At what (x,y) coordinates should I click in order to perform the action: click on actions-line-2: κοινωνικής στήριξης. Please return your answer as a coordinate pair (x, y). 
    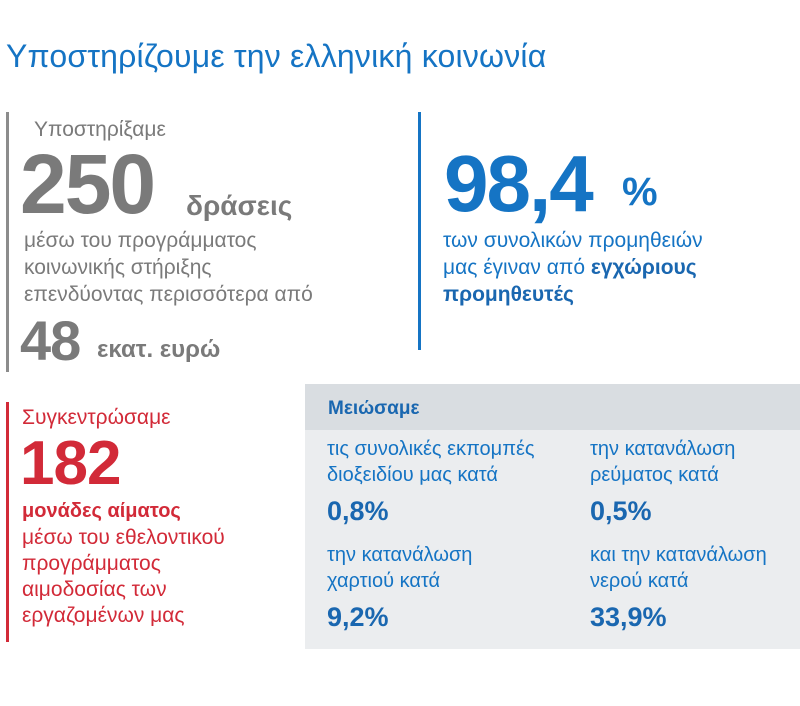
    Looking at the image, I should click on (118, 267).